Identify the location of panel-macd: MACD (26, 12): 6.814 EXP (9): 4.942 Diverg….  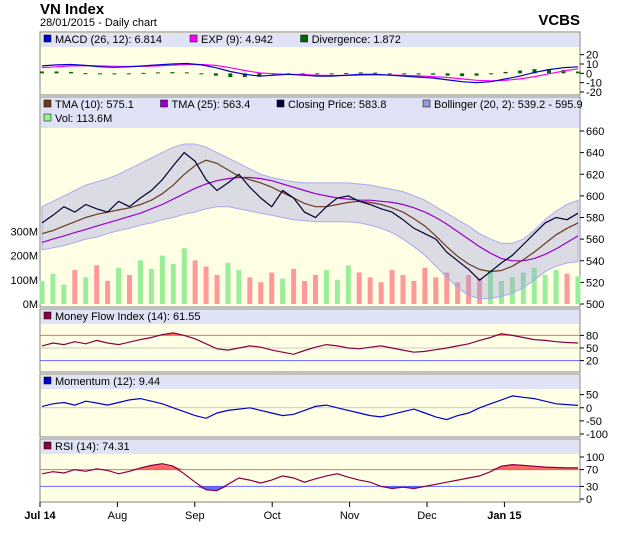
(320, 65).